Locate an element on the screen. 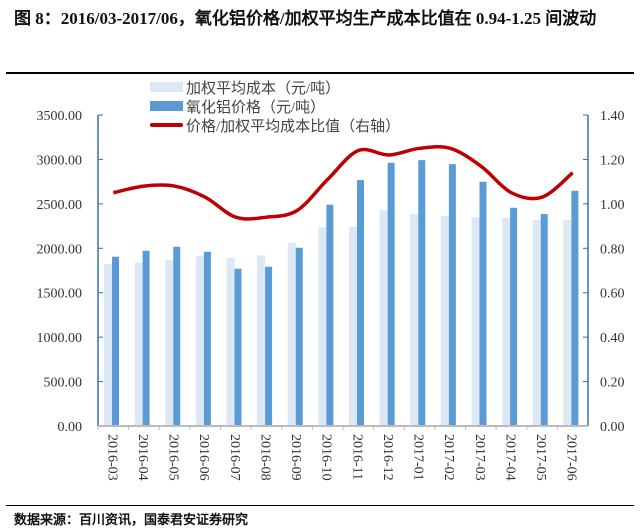 Image resolution: width=640 pixels, height=529 pixels. left-tick-label: 500.00 is located at coordinates (63, 383).